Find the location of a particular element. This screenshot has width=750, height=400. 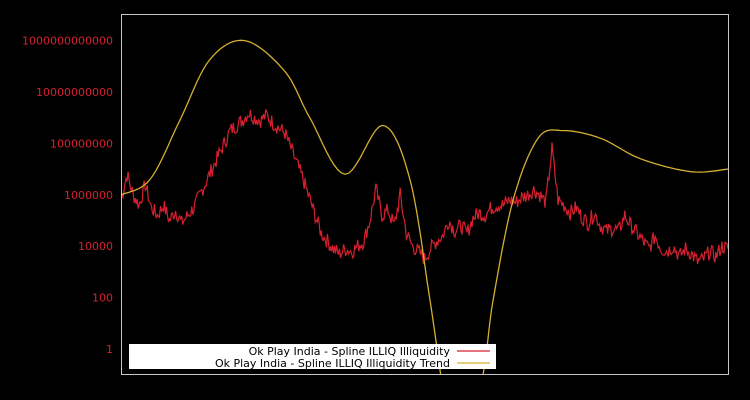

legend-box is located at coordinates (312, 356).